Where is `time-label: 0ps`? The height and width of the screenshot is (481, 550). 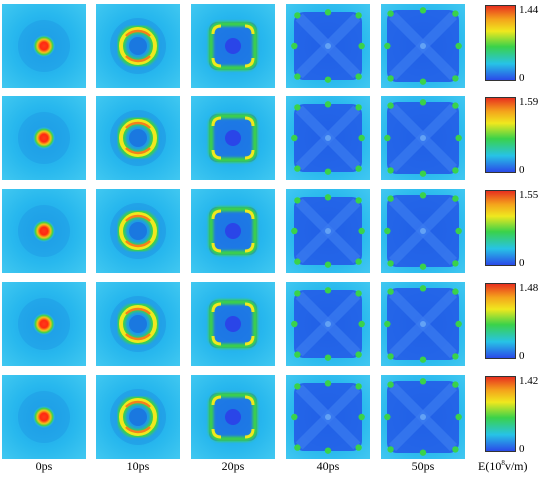 time-label: 0ps is located at coordinates (44, 466).